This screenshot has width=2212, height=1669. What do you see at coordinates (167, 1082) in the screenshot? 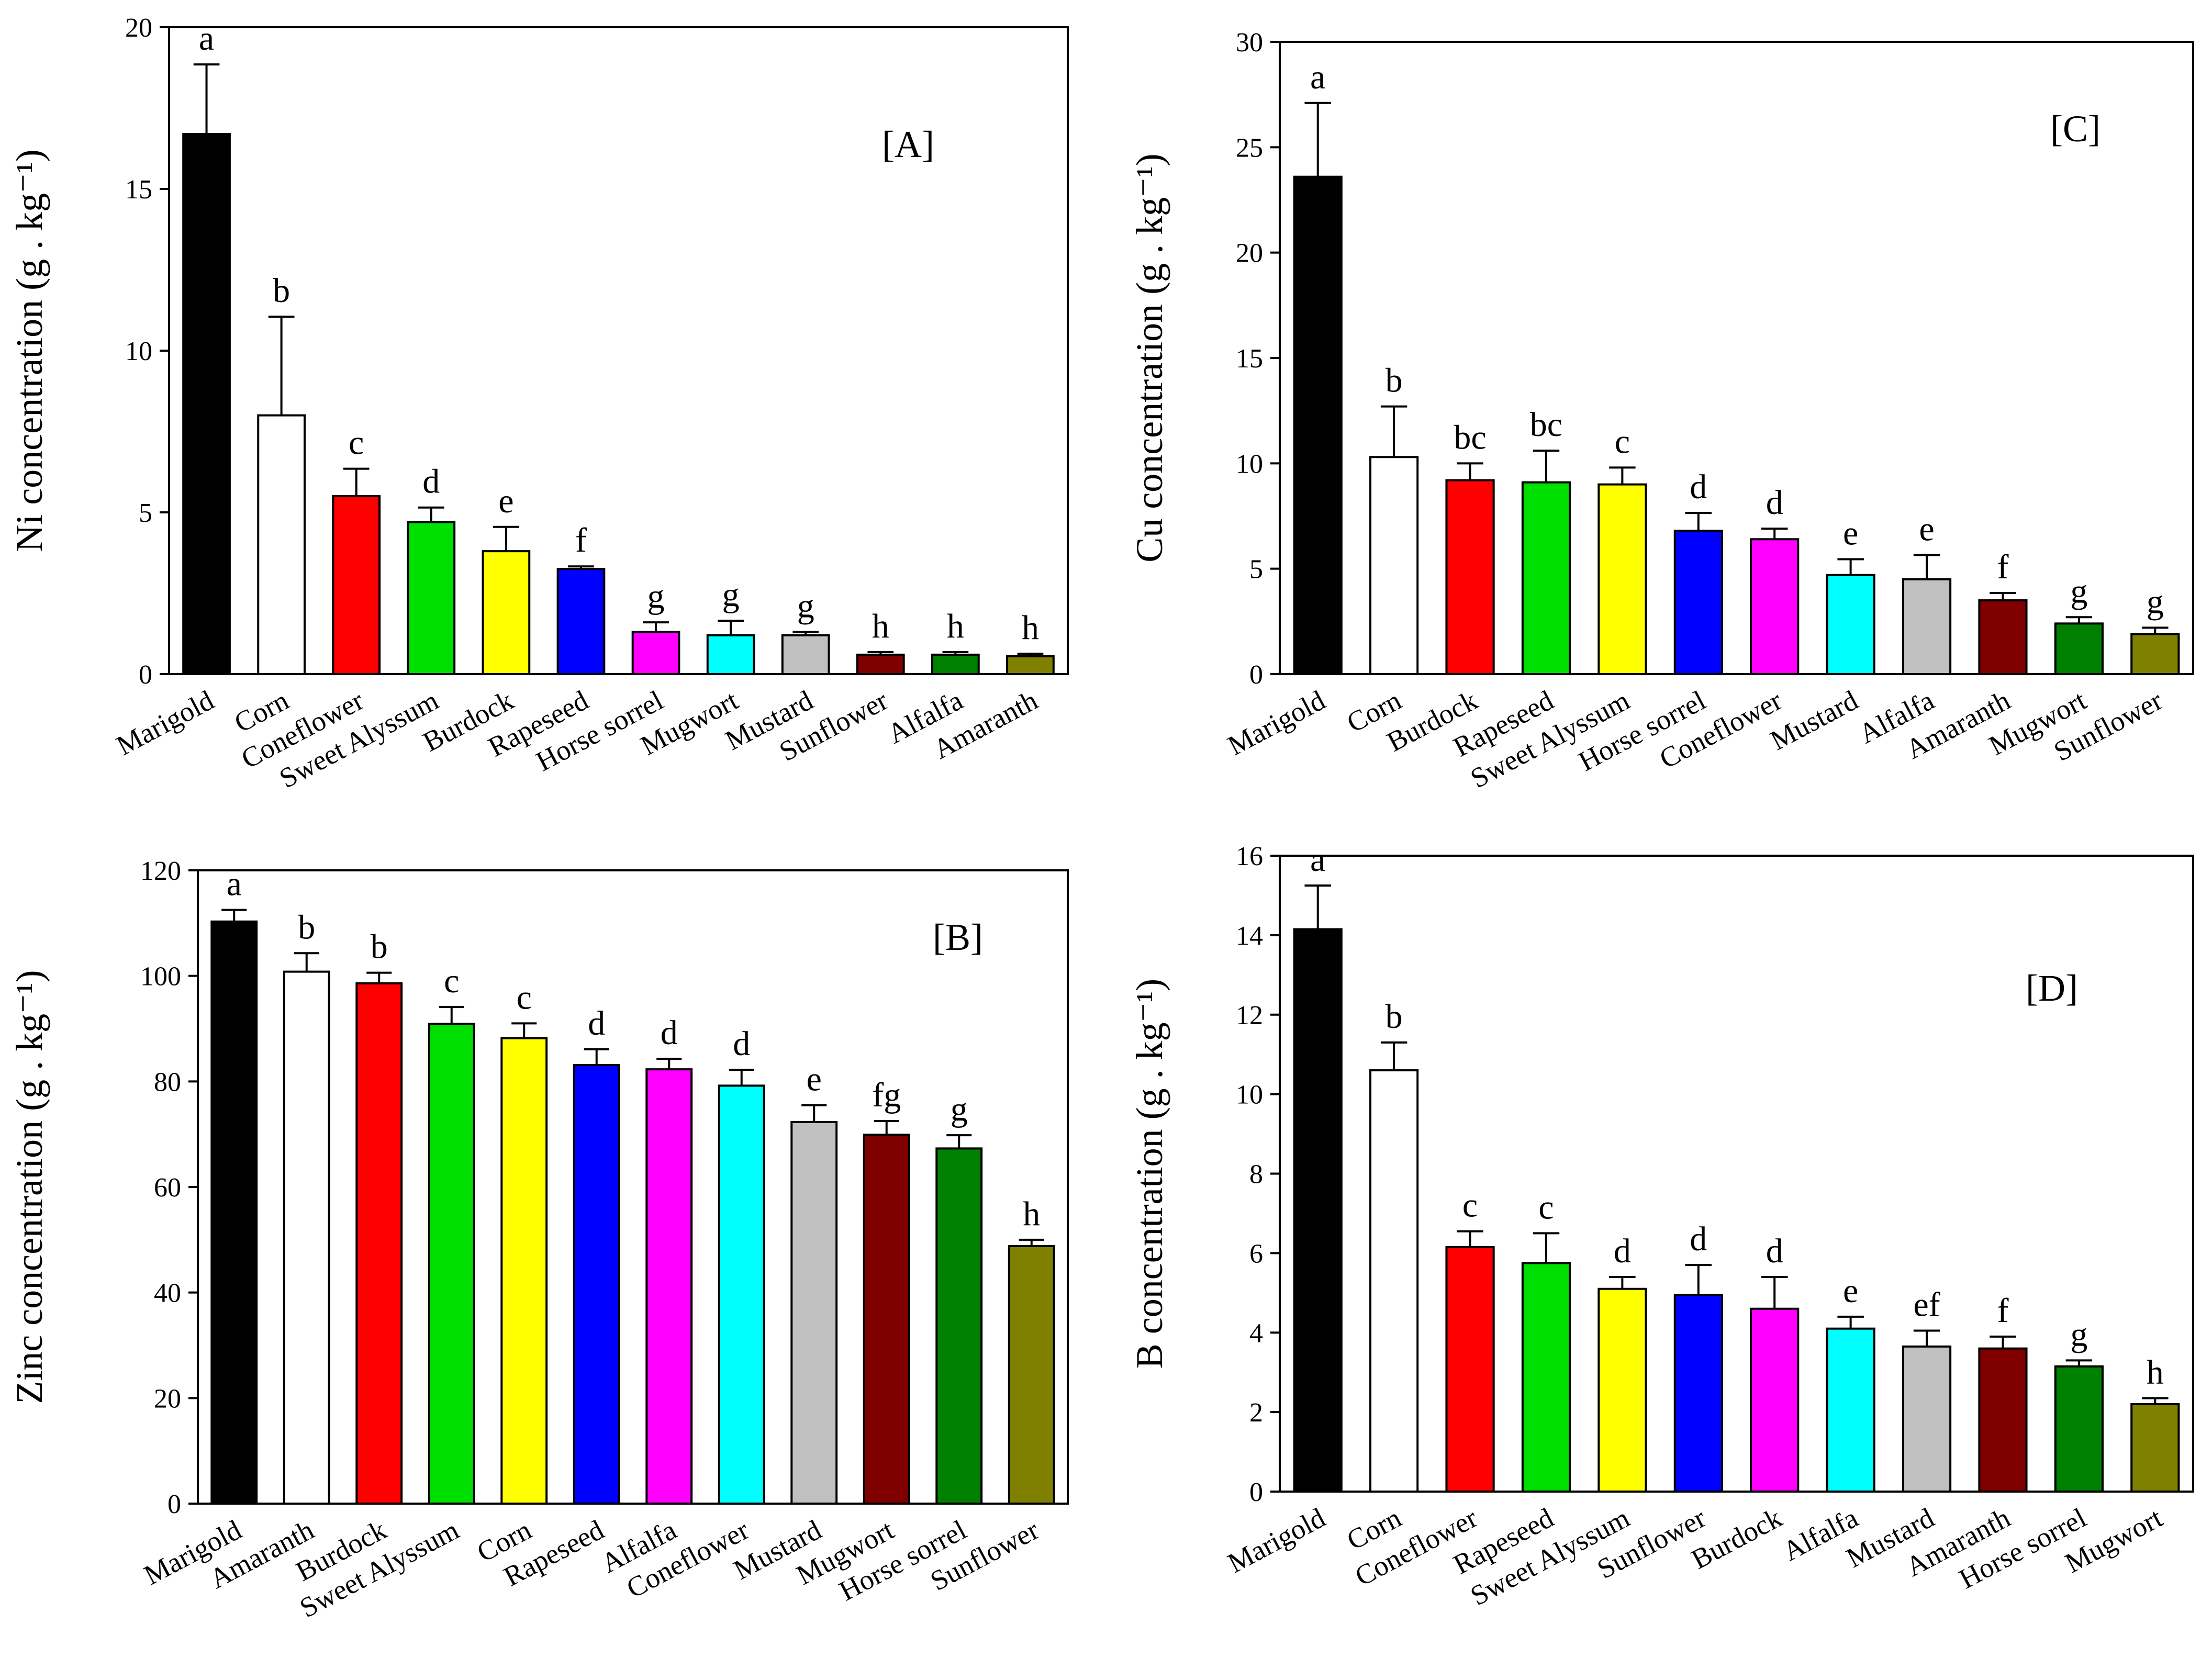
I see `y-tick-label: 80` at bounding box center [167, 1082].